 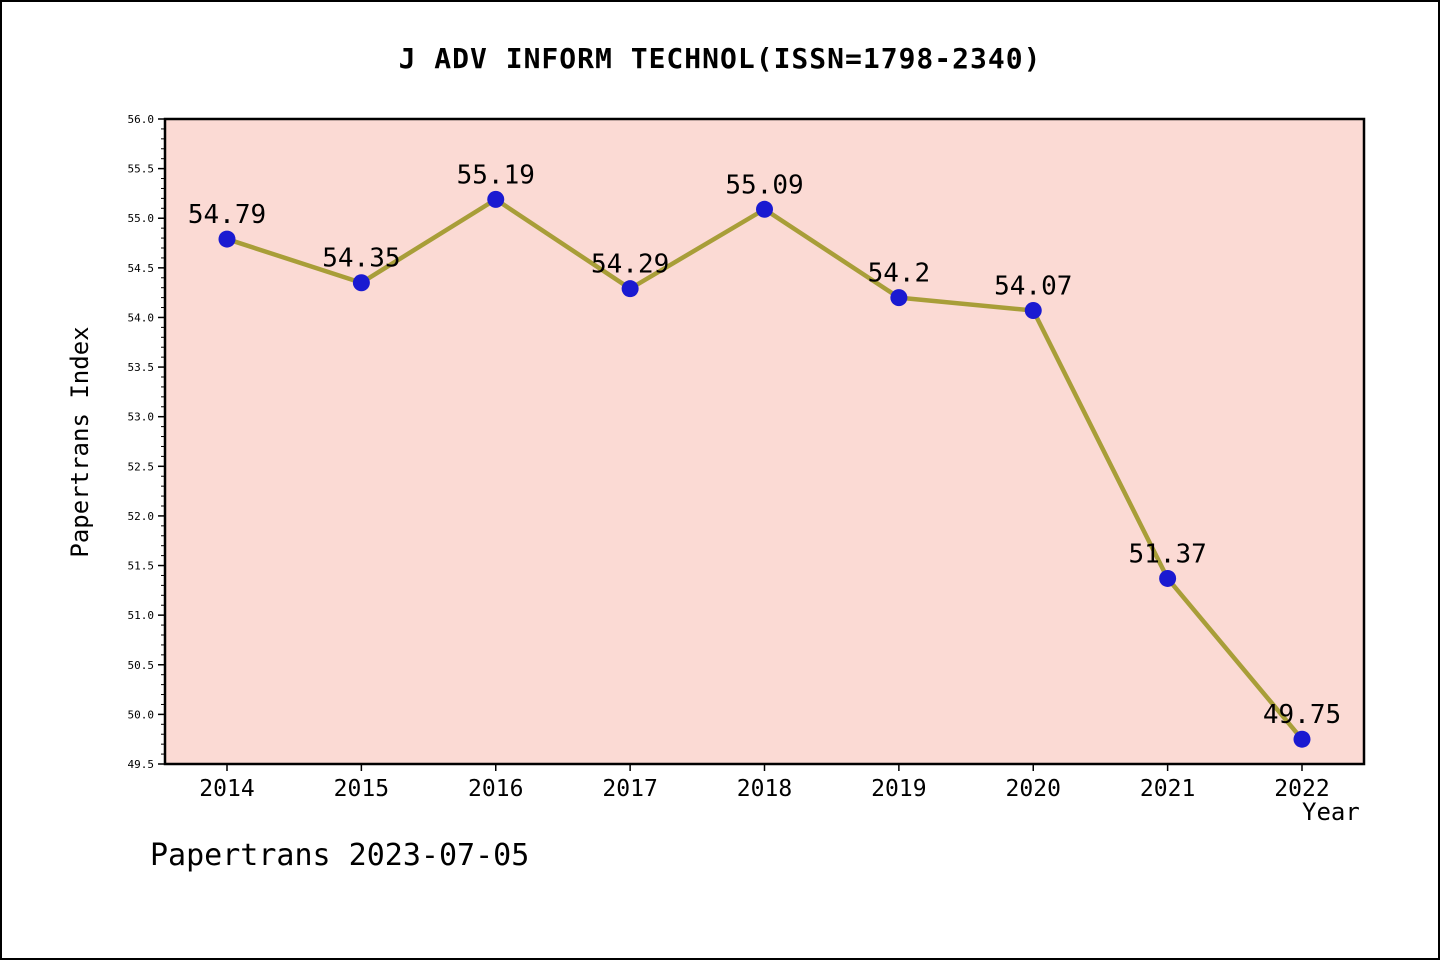 I want to click on data-point-label: 54.2, so click(x=899, y=274).